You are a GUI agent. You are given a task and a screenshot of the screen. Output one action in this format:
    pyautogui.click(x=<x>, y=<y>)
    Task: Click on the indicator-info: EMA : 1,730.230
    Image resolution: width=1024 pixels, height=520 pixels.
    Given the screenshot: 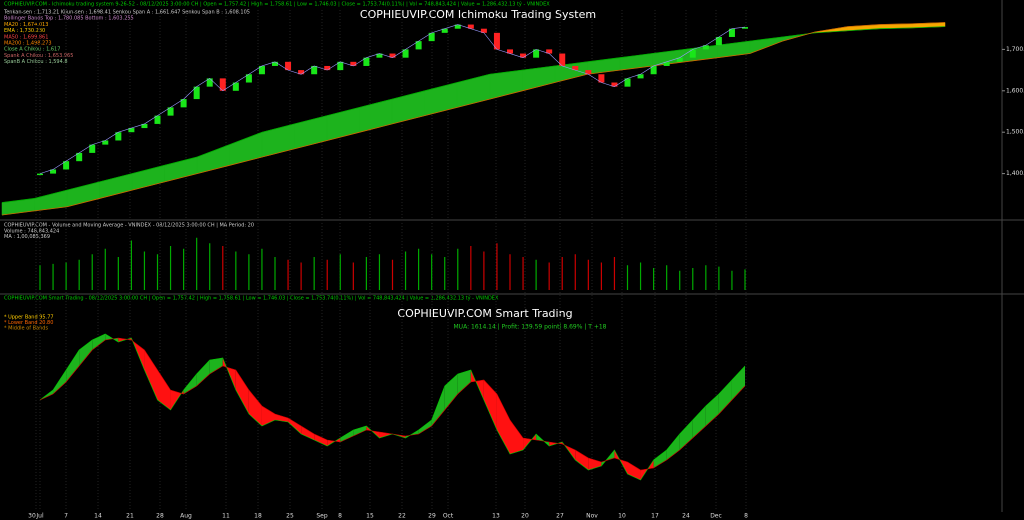 What is the action you would take?
    pyautogui.click(x=24, y=31)
    